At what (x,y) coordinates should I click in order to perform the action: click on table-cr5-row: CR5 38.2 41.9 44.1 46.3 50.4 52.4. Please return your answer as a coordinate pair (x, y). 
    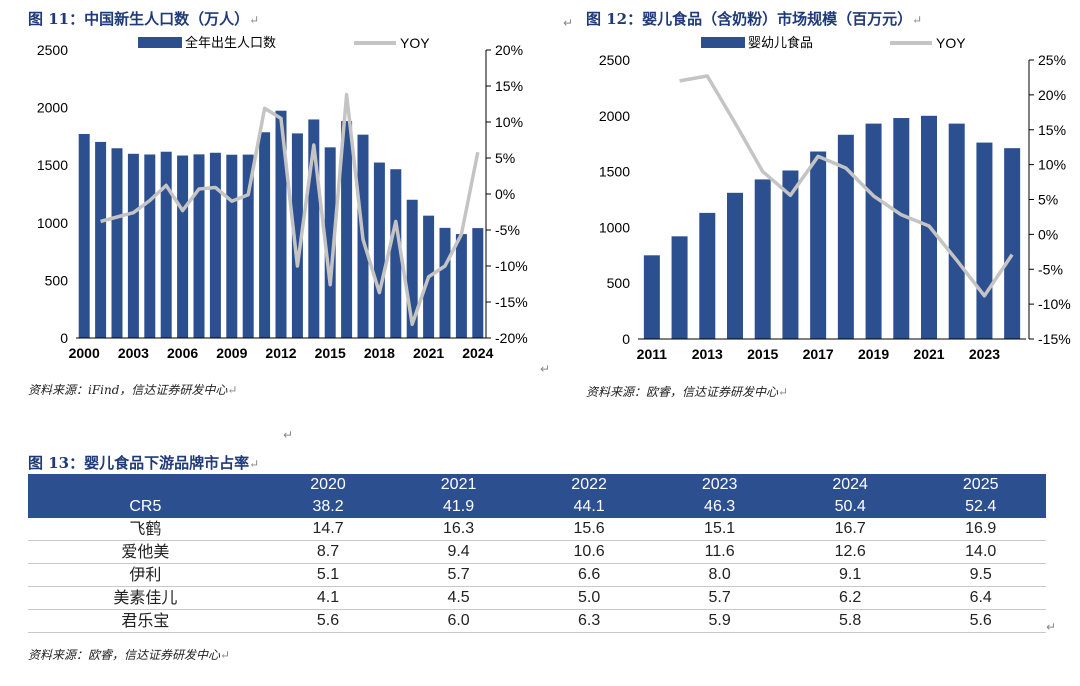
    Looking at the image, I should click on (537, 507).